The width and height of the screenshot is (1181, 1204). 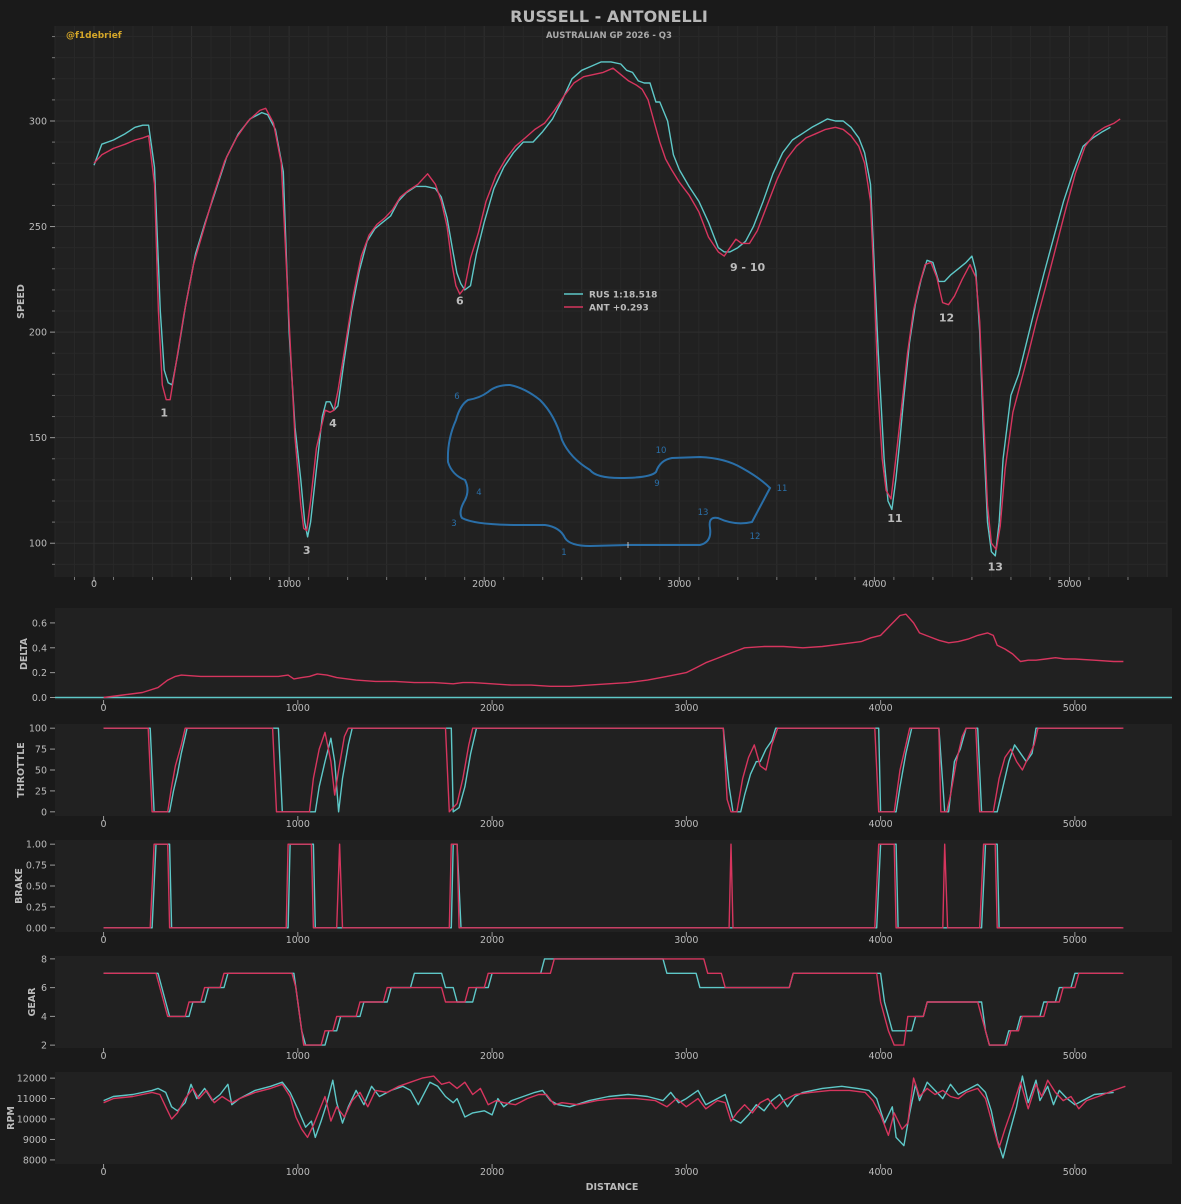 I want to click on speed-xtick-label: 2000, so click(x=484, y=584).